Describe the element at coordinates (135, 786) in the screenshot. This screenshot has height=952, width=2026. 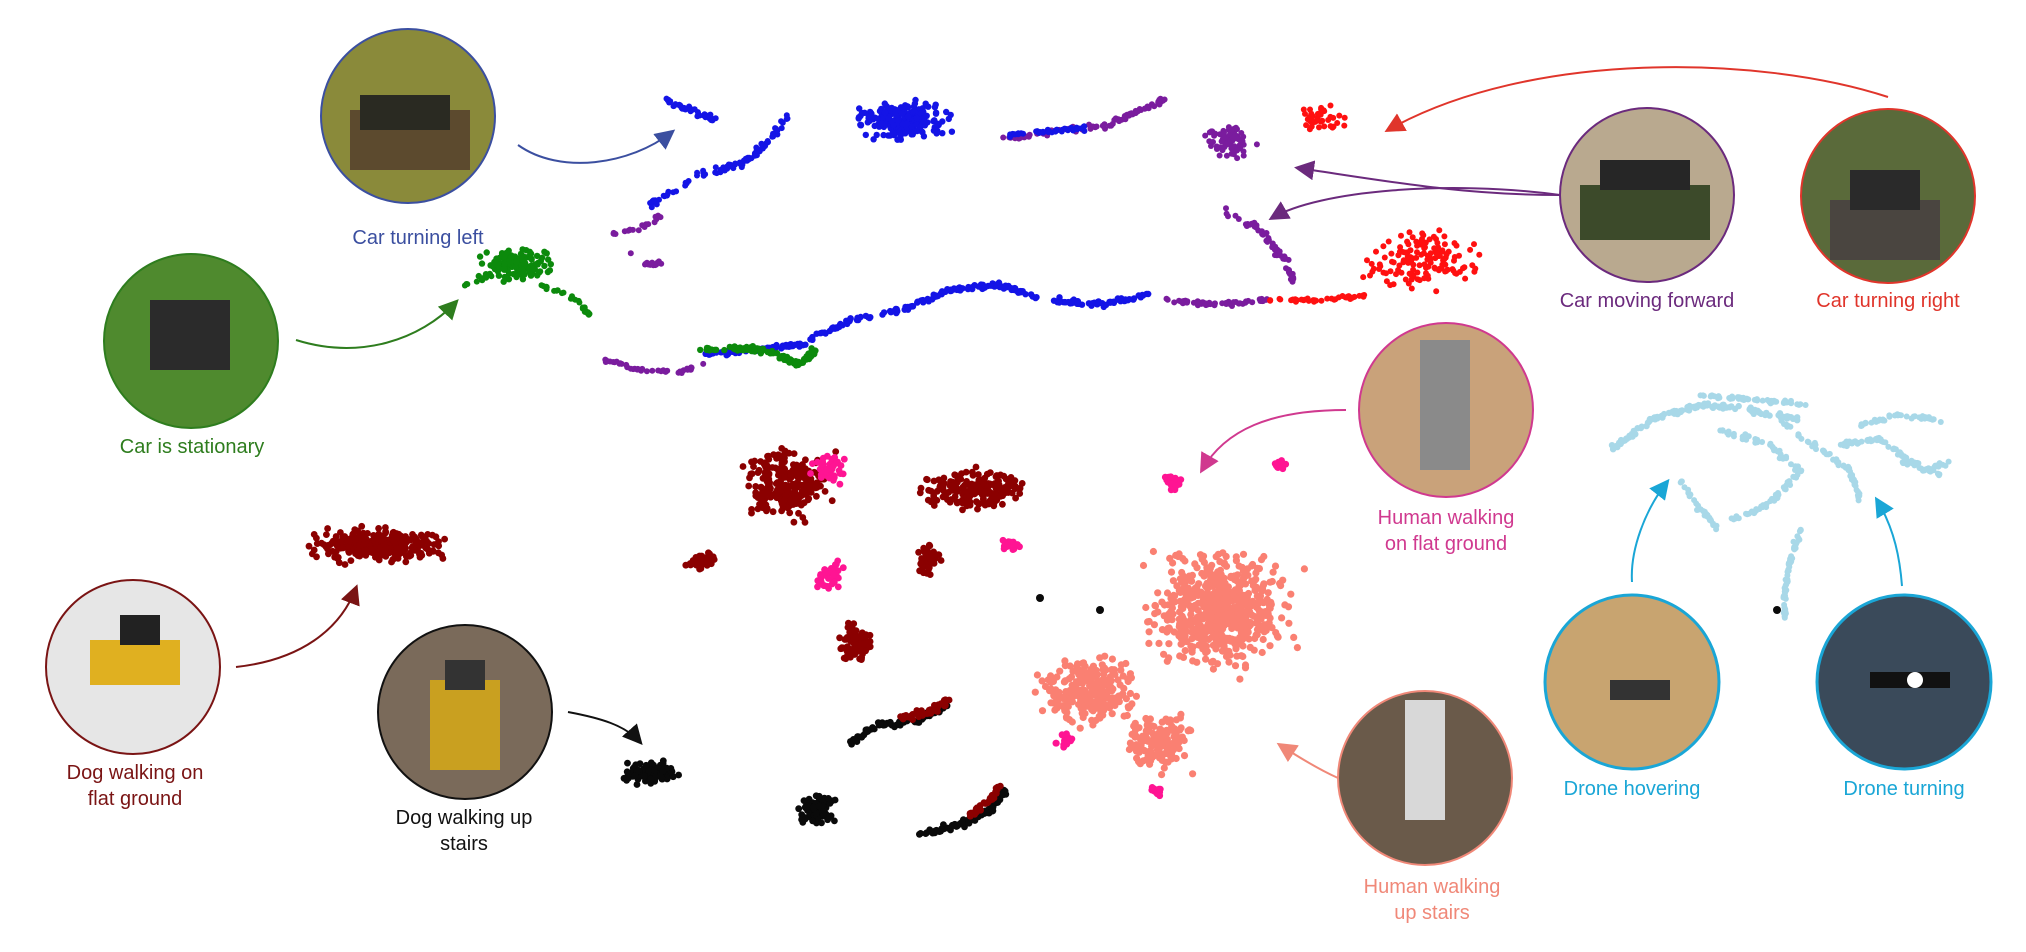
I see `label-dog-walking-flat: Dog walking on flat ground` at that location.